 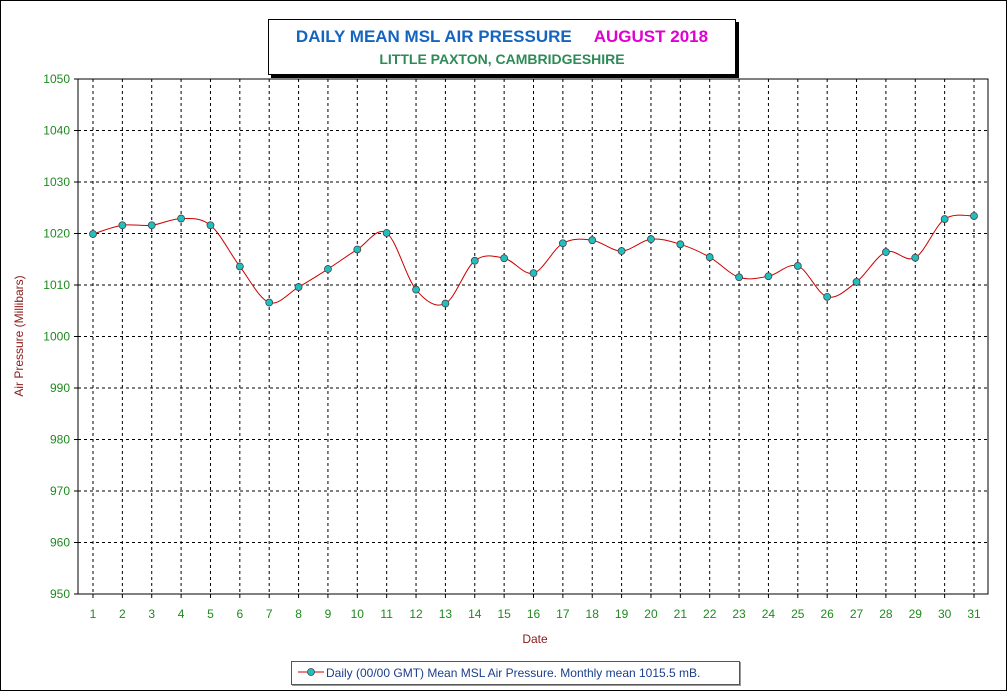 What do you see at coordinates (535, 639) in the screenshot?
I see `x-axis-label: Date` at bounding box center [535, 639].